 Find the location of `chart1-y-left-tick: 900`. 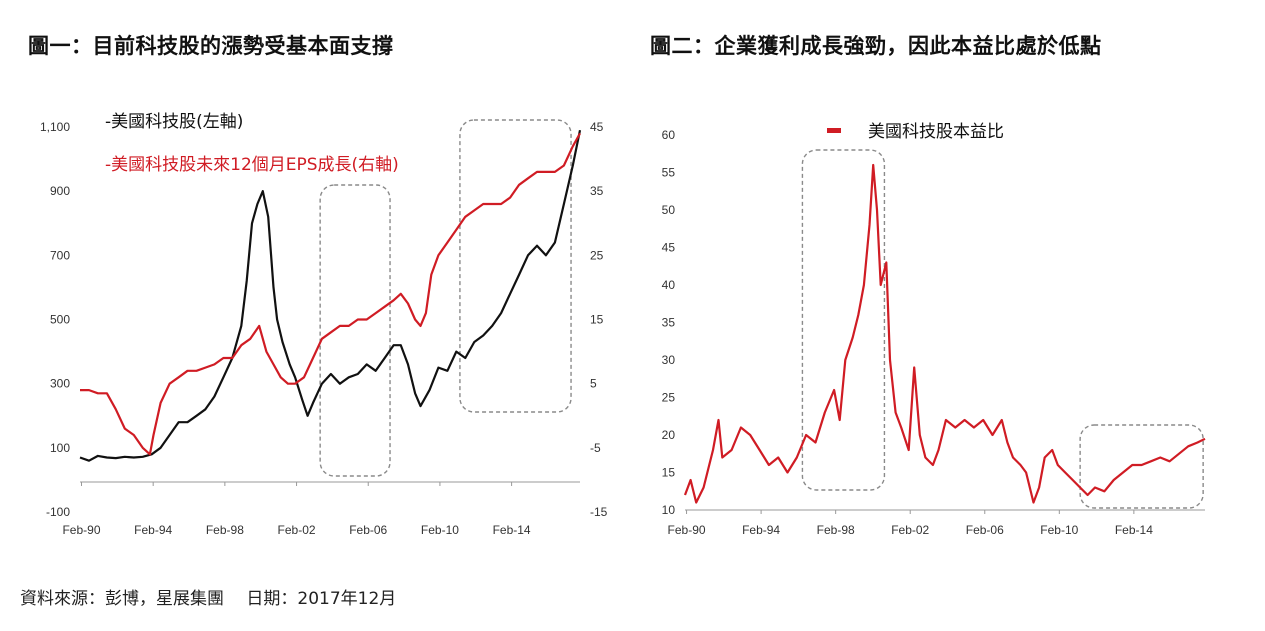

chart1-y-left-tick: 900 is located at coordinates (60, 191).